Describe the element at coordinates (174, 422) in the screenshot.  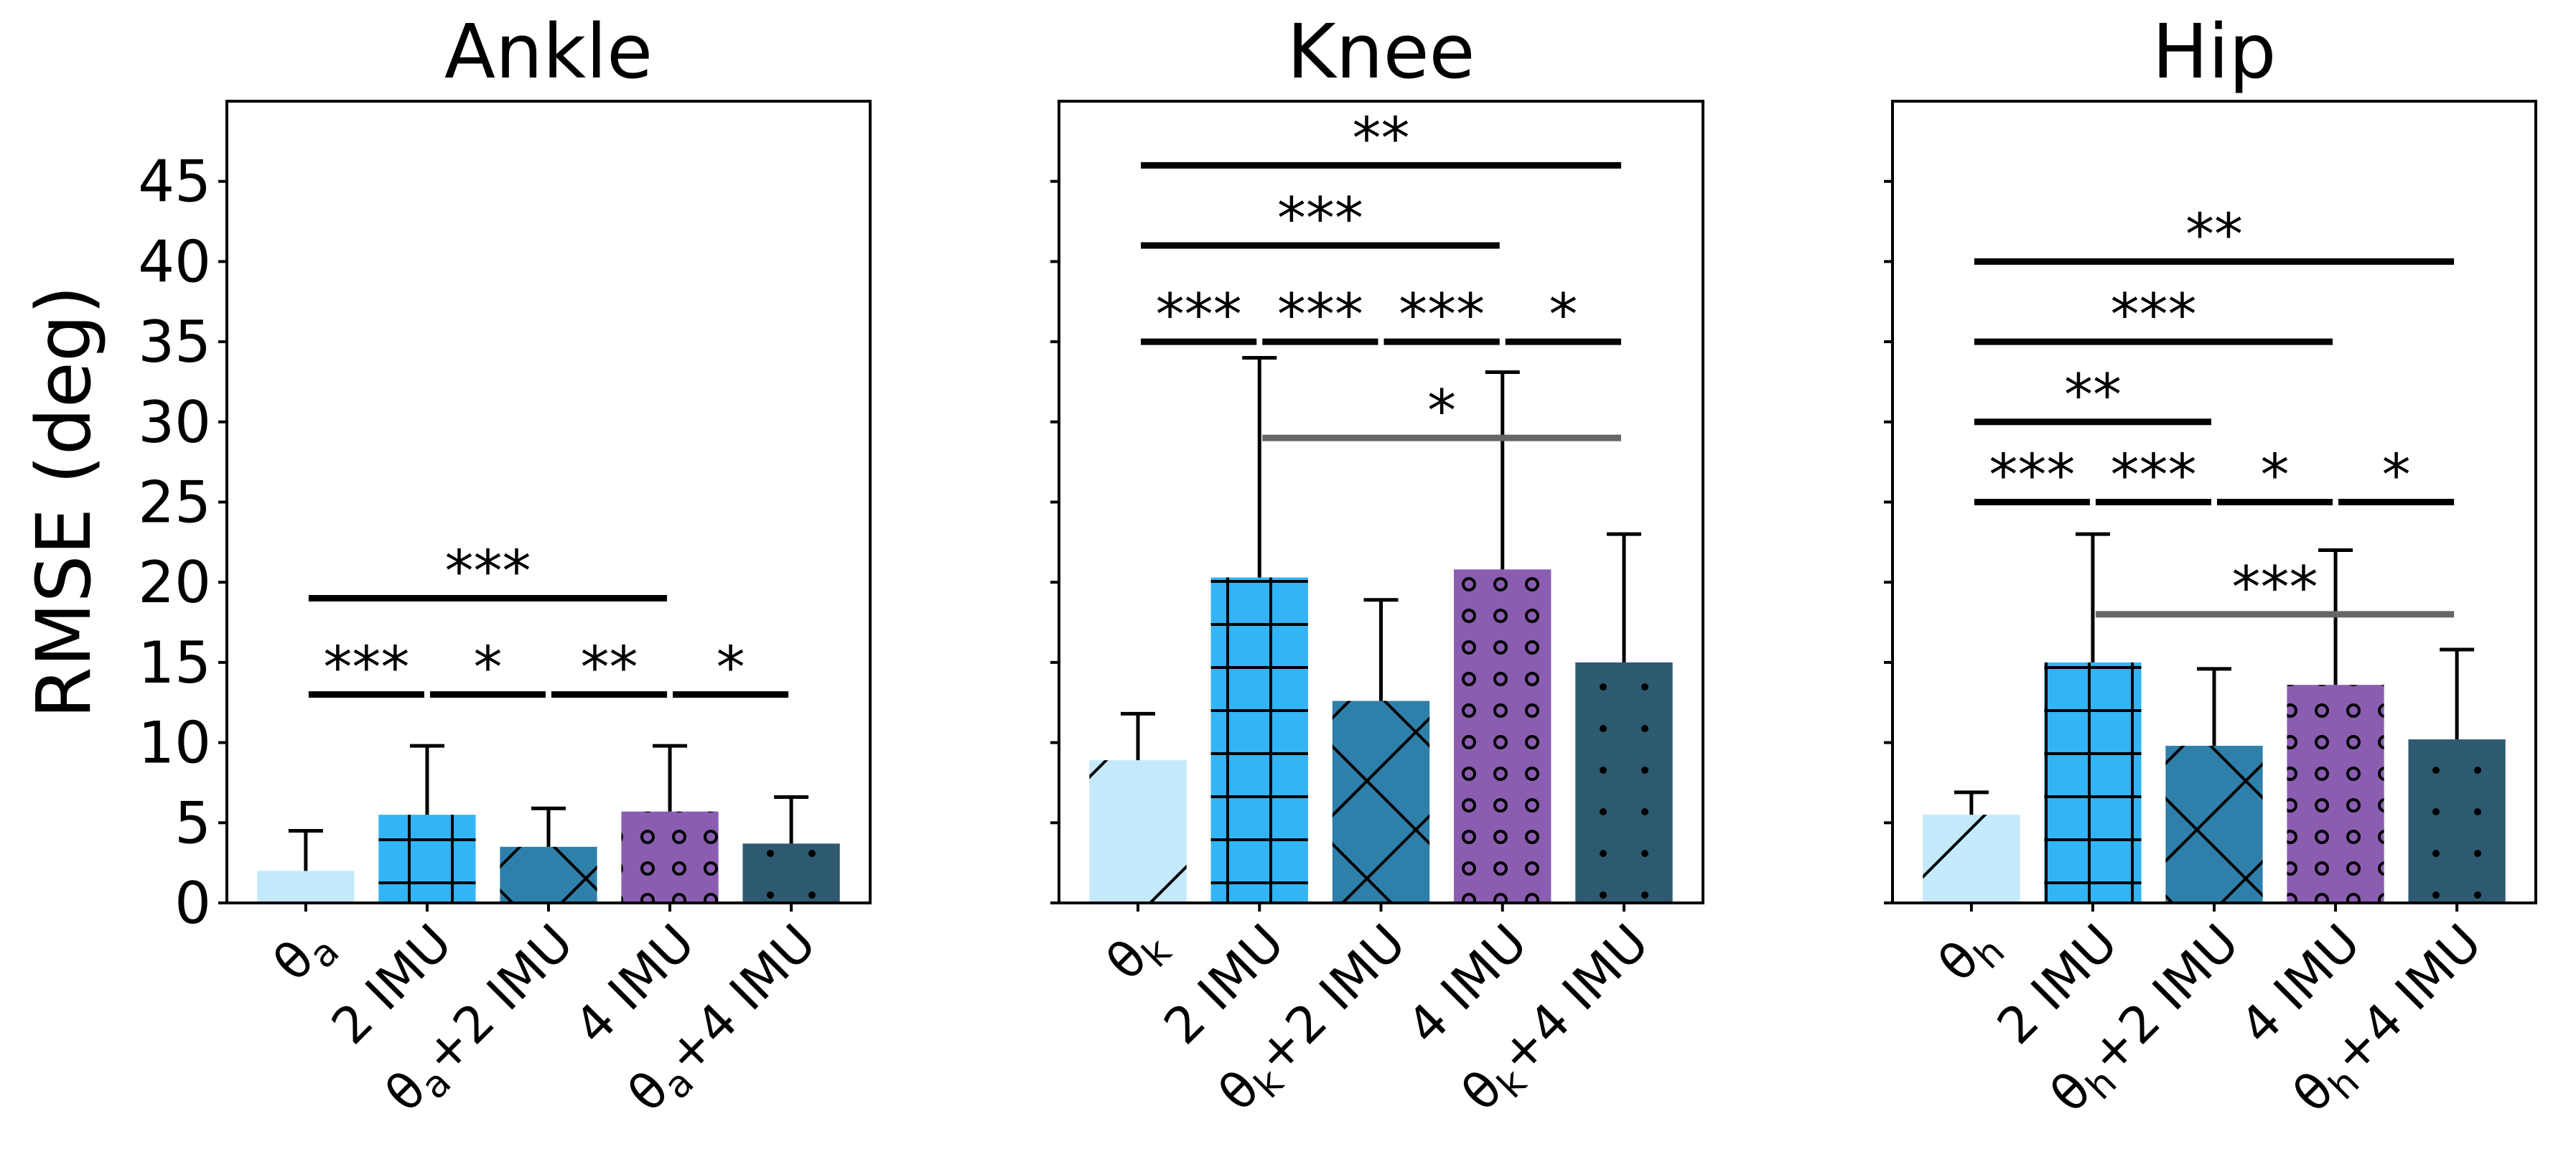
I see `y-tick-label: 30` at that location.